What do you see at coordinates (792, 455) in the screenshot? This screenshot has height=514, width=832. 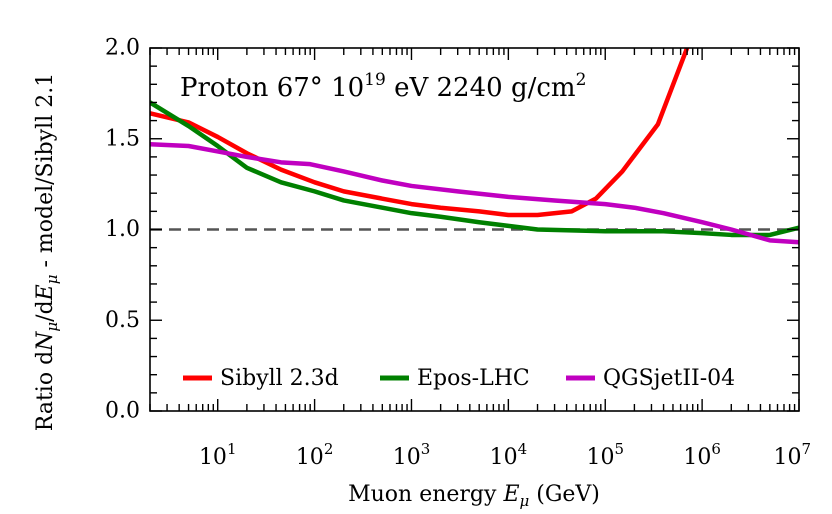 I see `x-tick-label: 10⁷` at bounding box center [792, 455].